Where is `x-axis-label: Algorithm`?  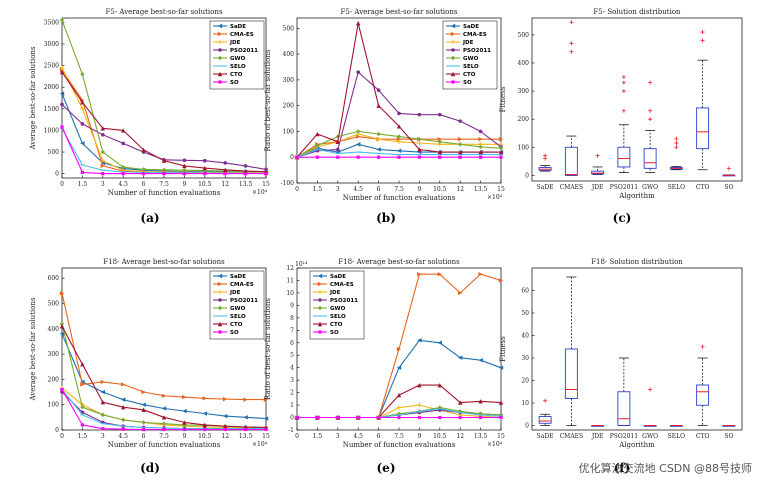 x-axis-label: Algorithm is located at coordinates (636, 445).